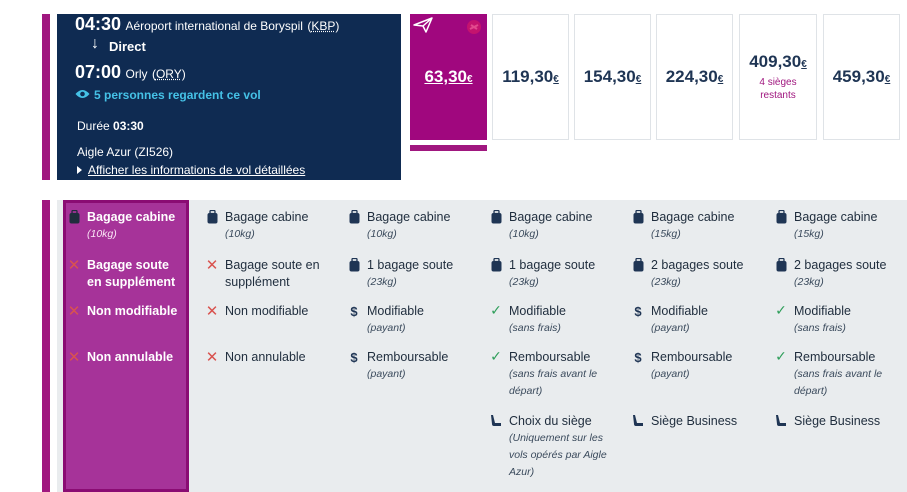 This screenshot has height=492, width=907. I want to click on selected-fare-features, so click(126, 346).